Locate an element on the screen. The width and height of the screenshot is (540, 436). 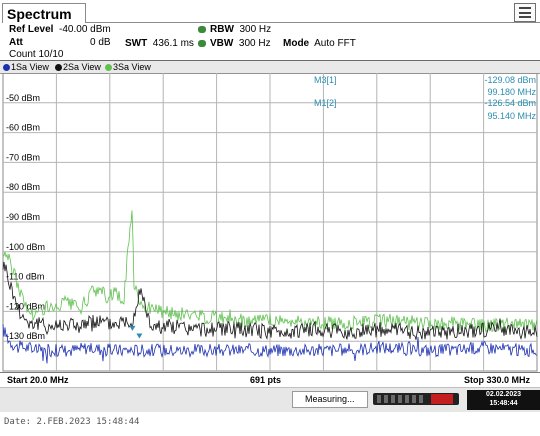
ref-level-value: -40.00 dBm is located at coordinates (85, 29).